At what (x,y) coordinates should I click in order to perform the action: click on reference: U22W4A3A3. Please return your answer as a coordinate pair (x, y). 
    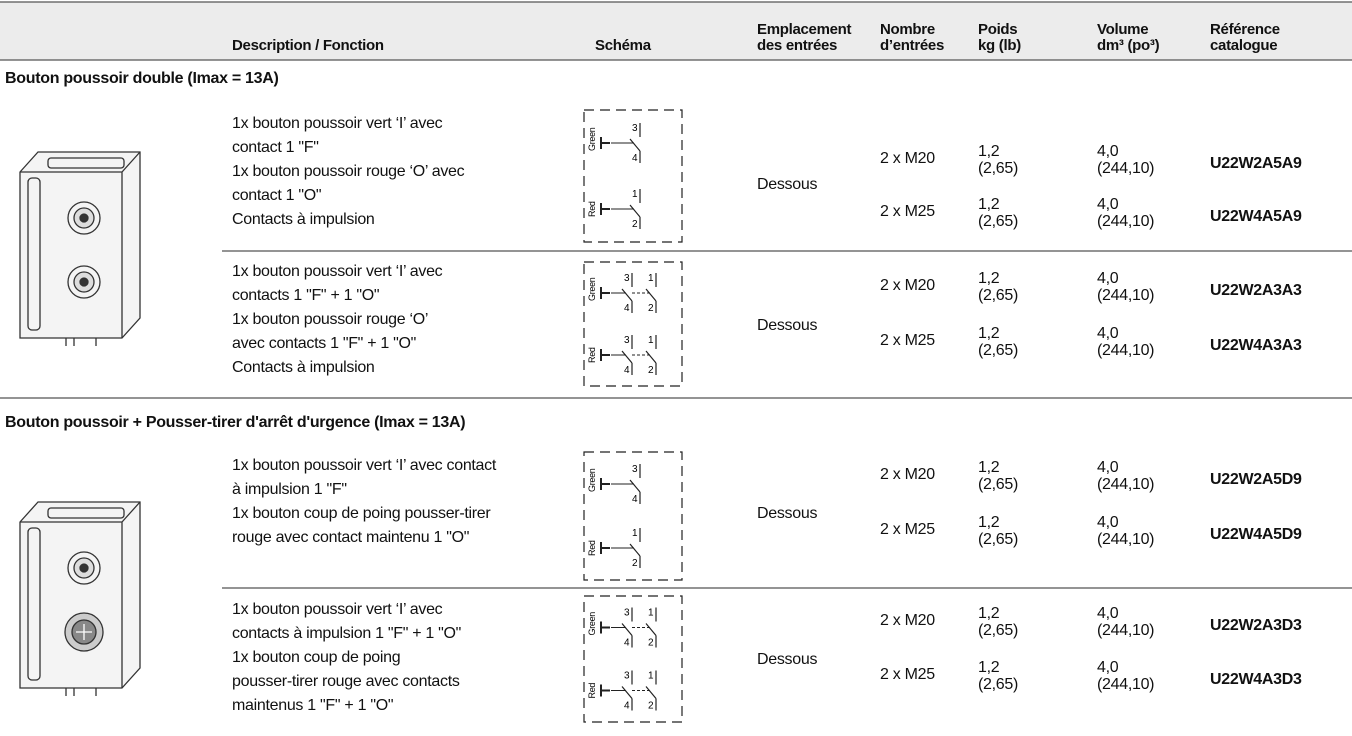
    Looking at the image, I should click on (1256, 345).